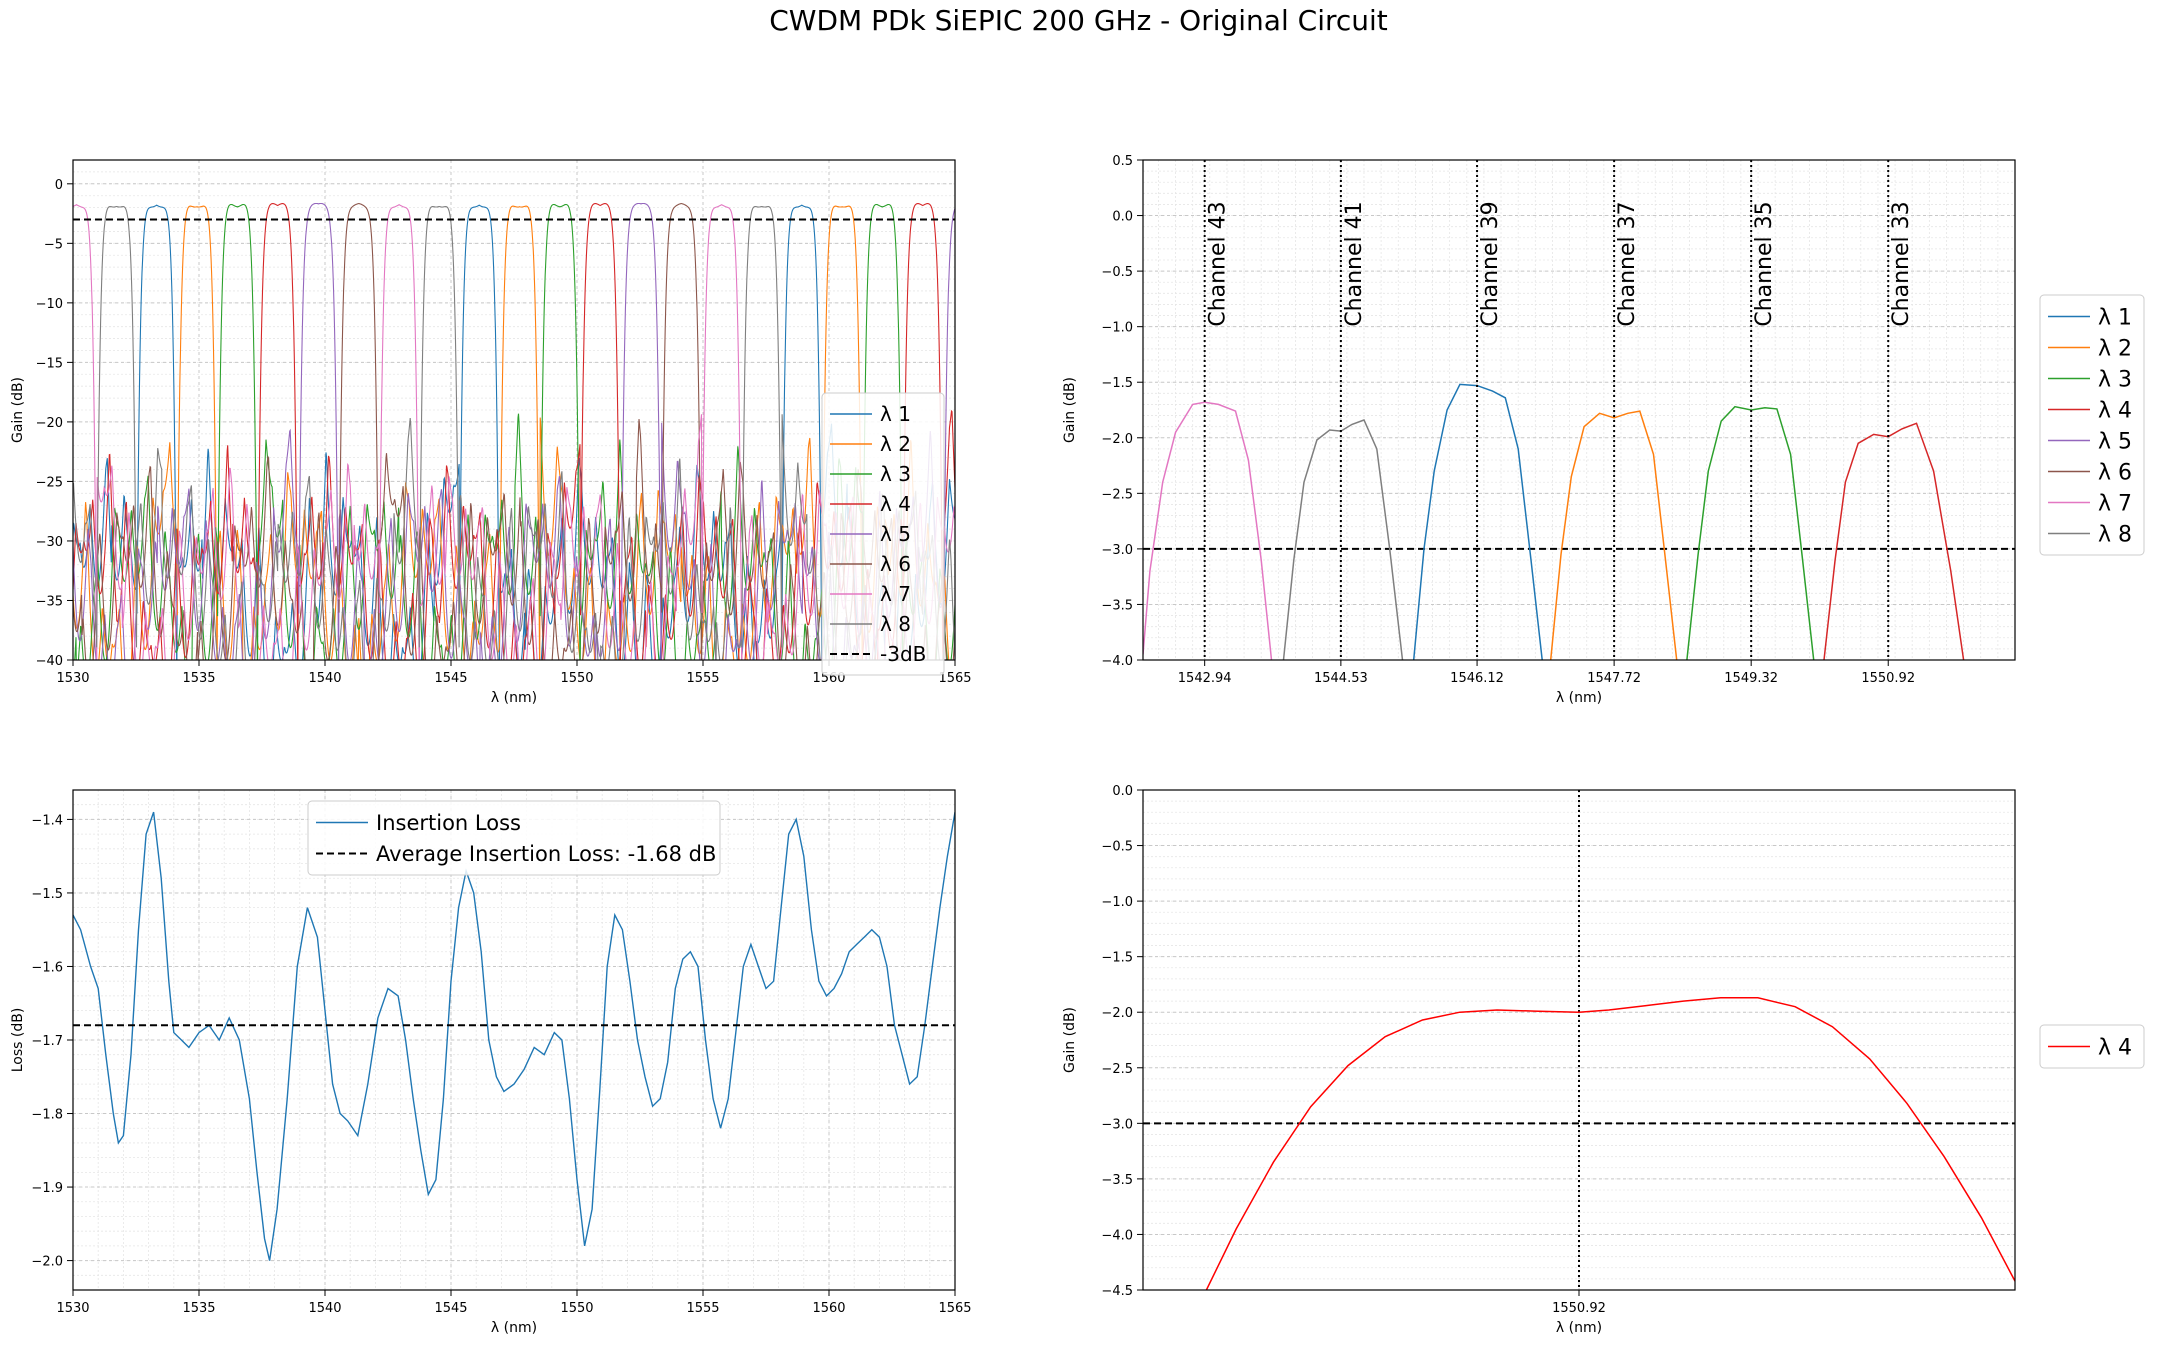 The width and height of the screenshot is (2157, 1370). What do you see at coordinates (1070, 1040) in the screenshot?
I see `y-axis-label: Gain (dB)` at bounding box center [1070, 1040].